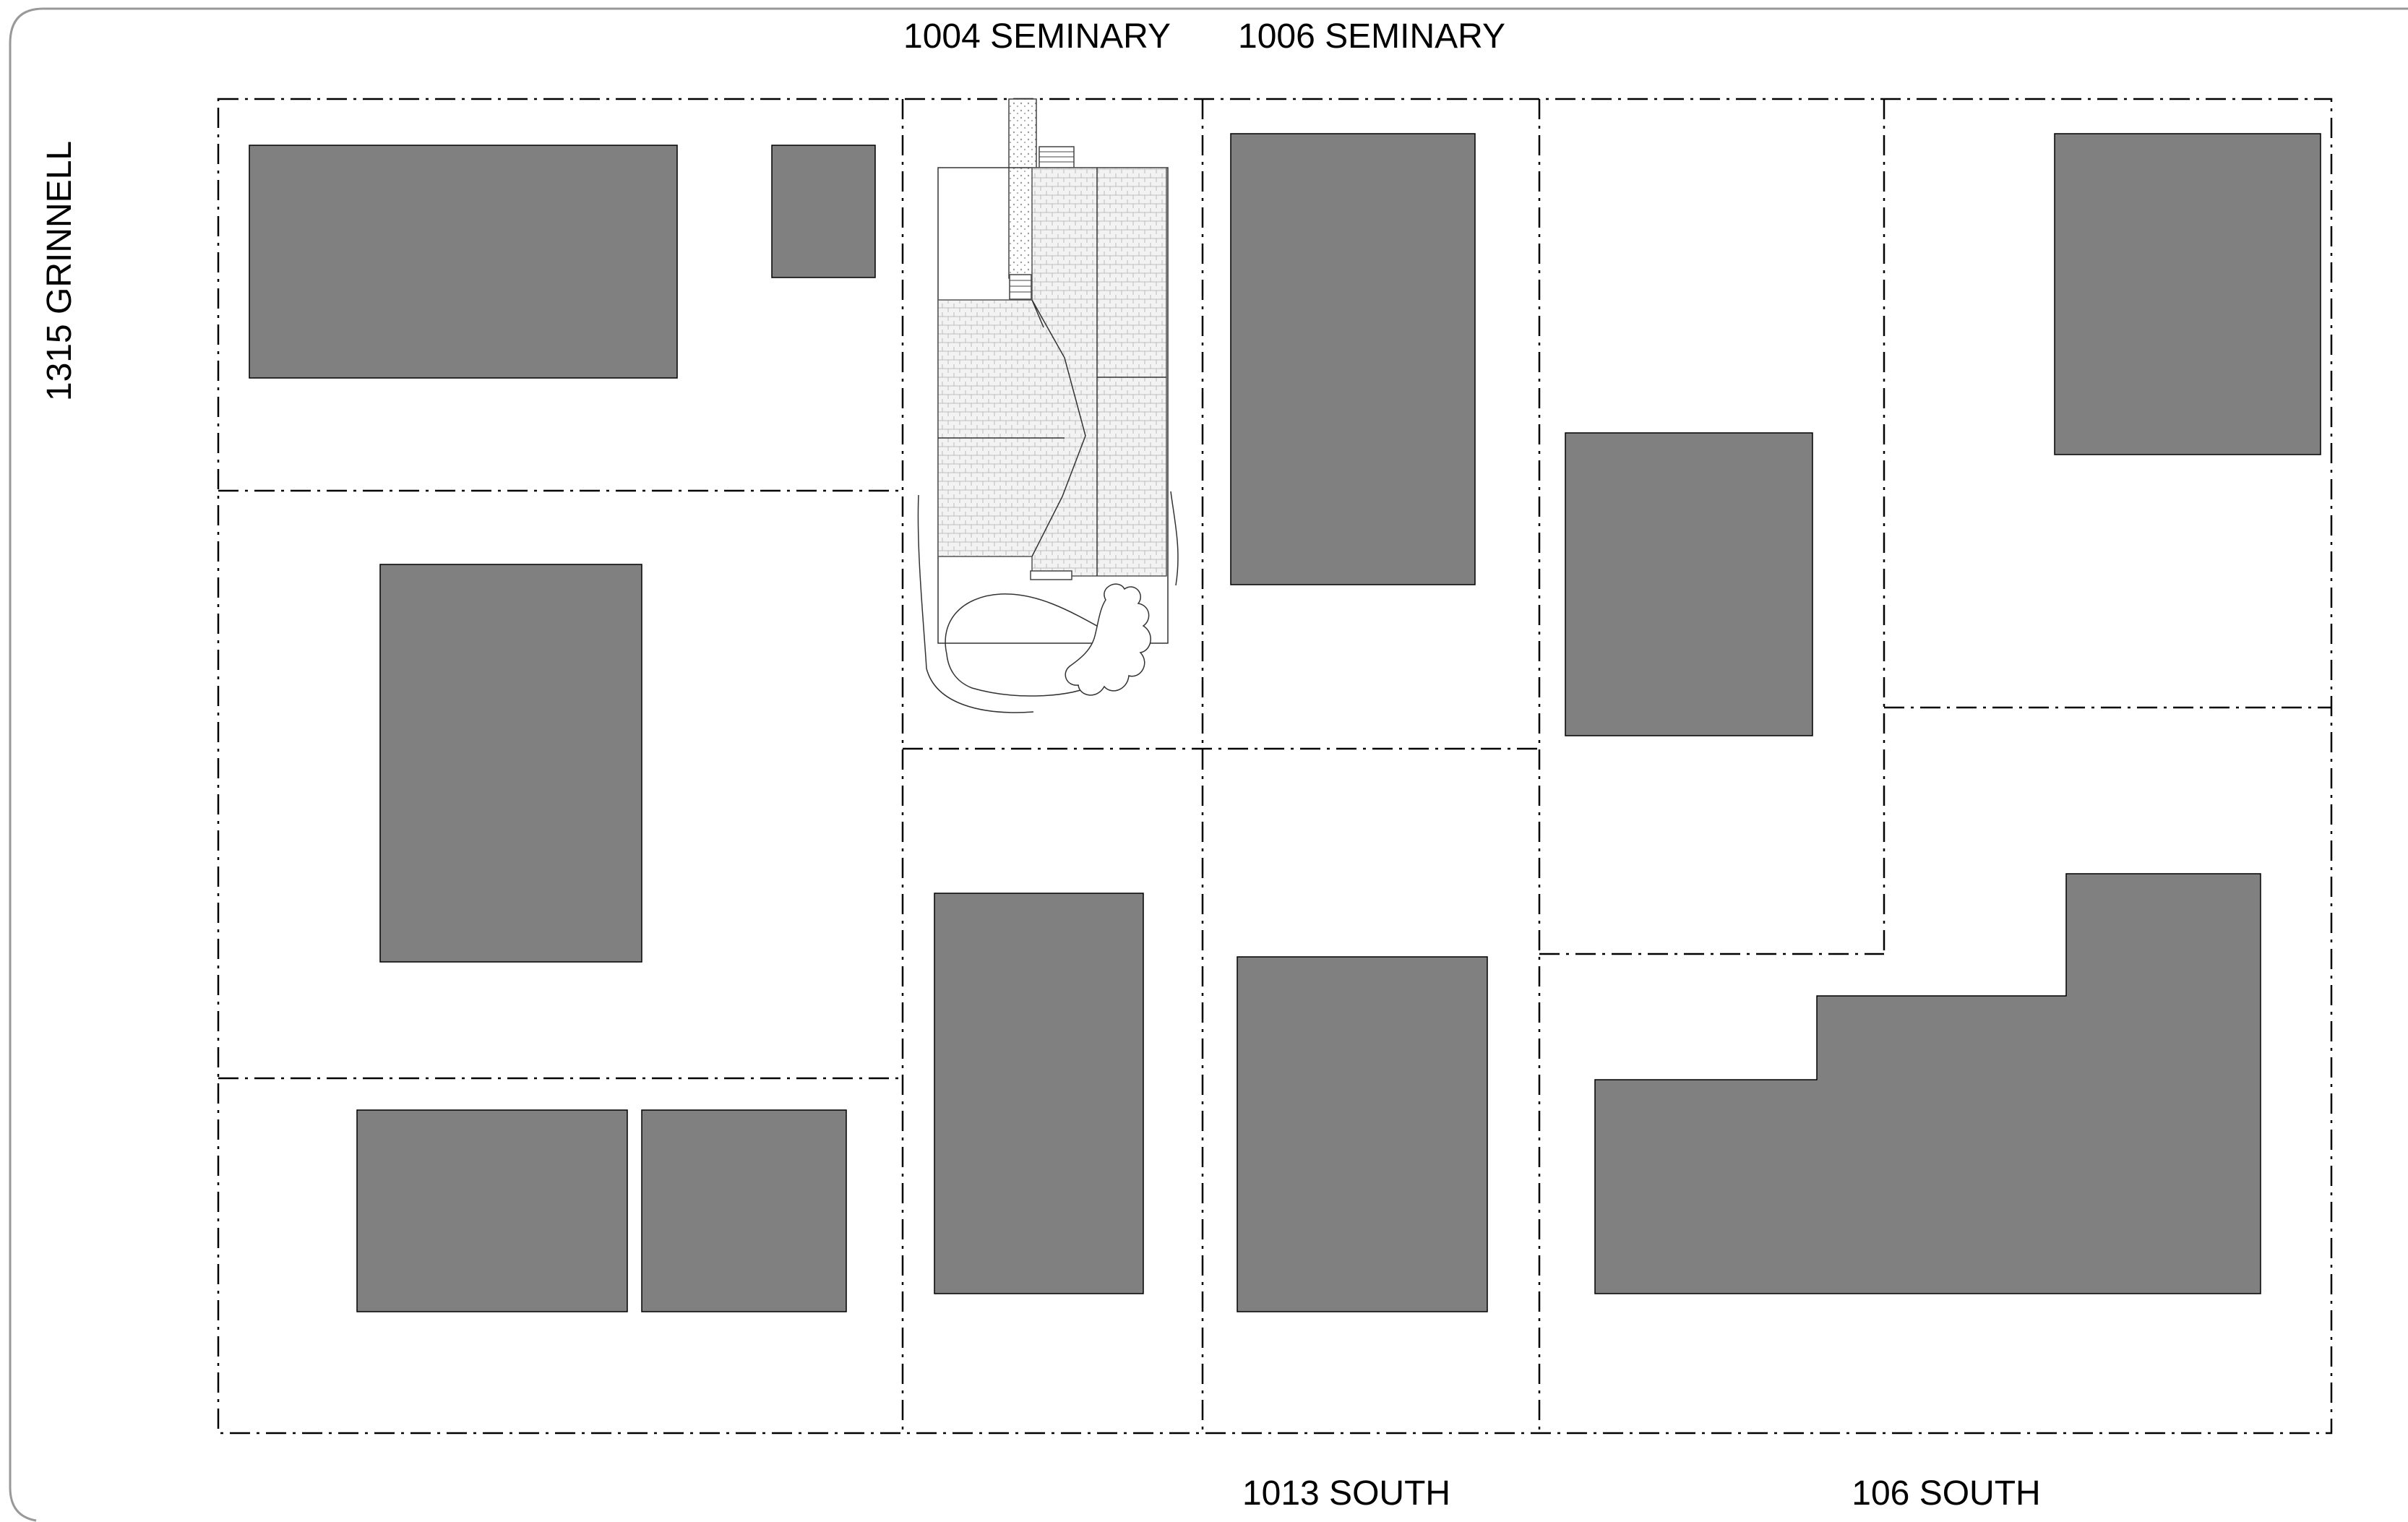 Image resolution: width=2408 pixels, height=1522 pixels. I want to click on roof-ridge-lines, so click(1052, 372).